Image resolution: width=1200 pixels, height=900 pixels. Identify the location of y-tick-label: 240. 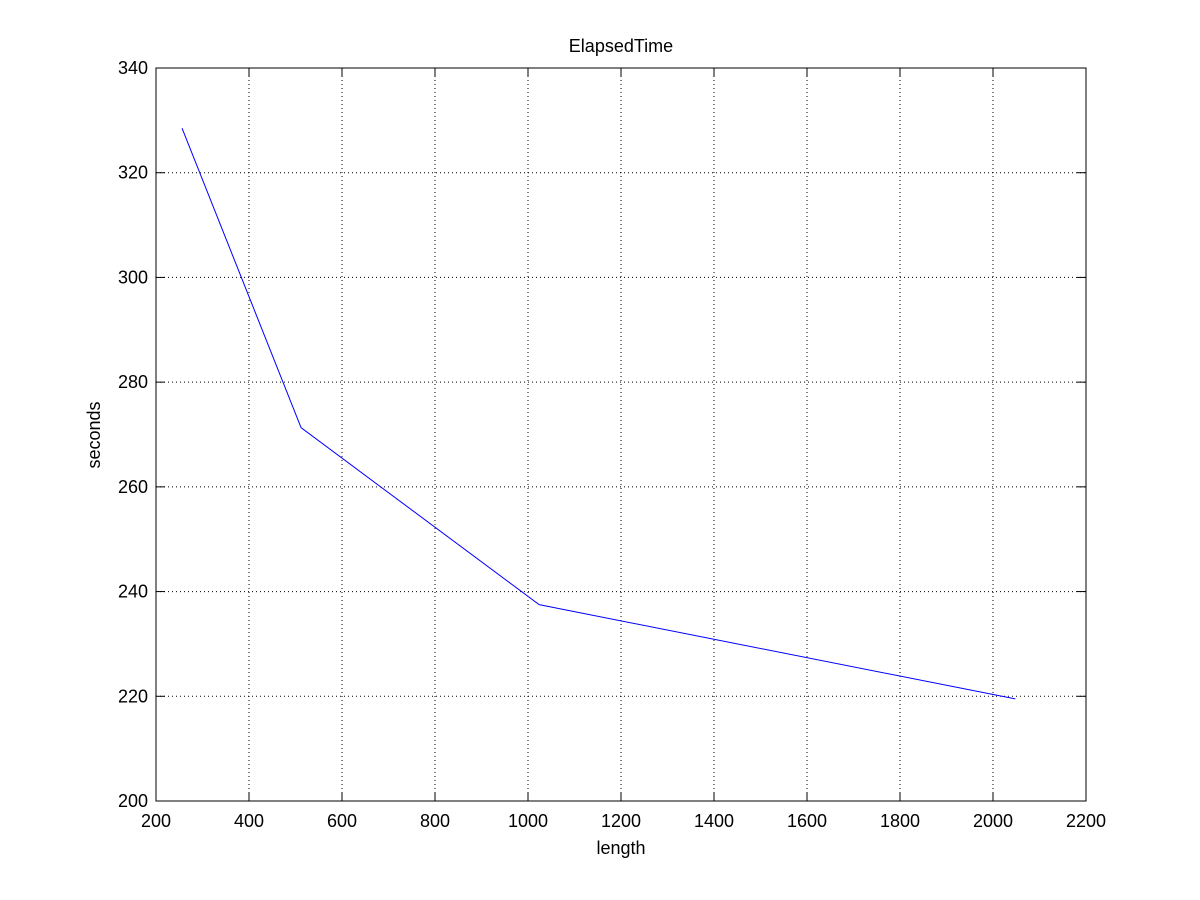
(133, 592).